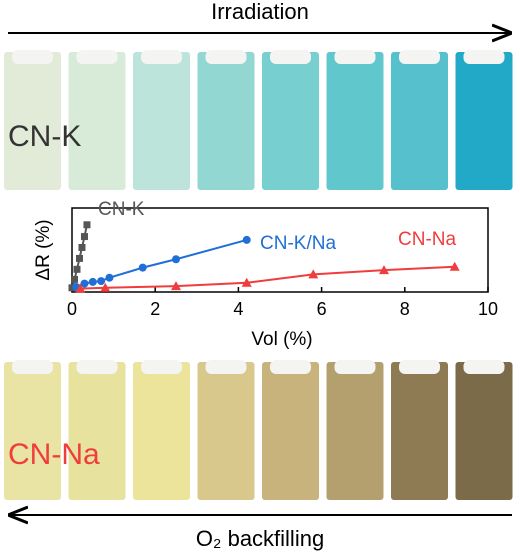 Image resolution: width=520 pixels, height=555 pixels. What do you see at coordinates (298, 243) in the screenshot?
I see `series-label: CN-K/Na` at bounding box center [298, 243].